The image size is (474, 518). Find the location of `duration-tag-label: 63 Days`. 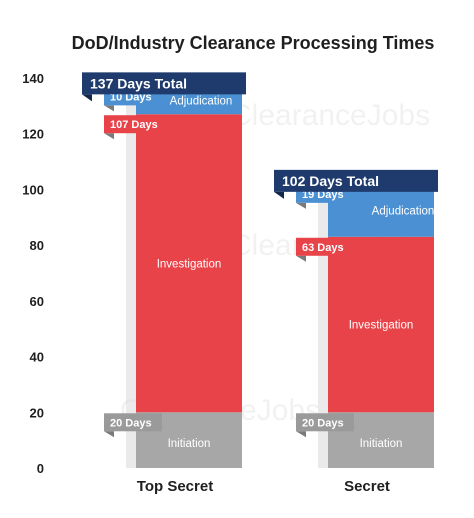

duration-tag-label: 63 Days is located at coordinates (323, 248).